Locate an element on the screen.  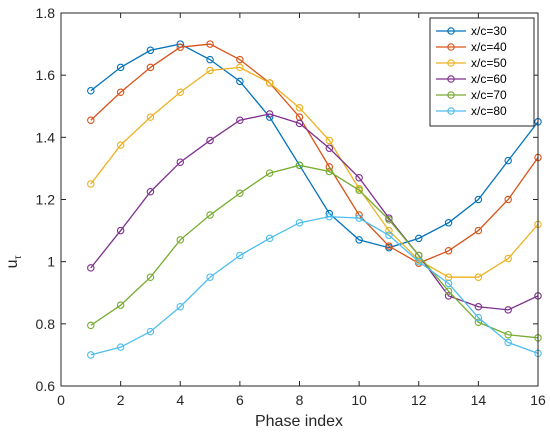
y-axis-label-subscript: τ is located at coordinates (18, 258).